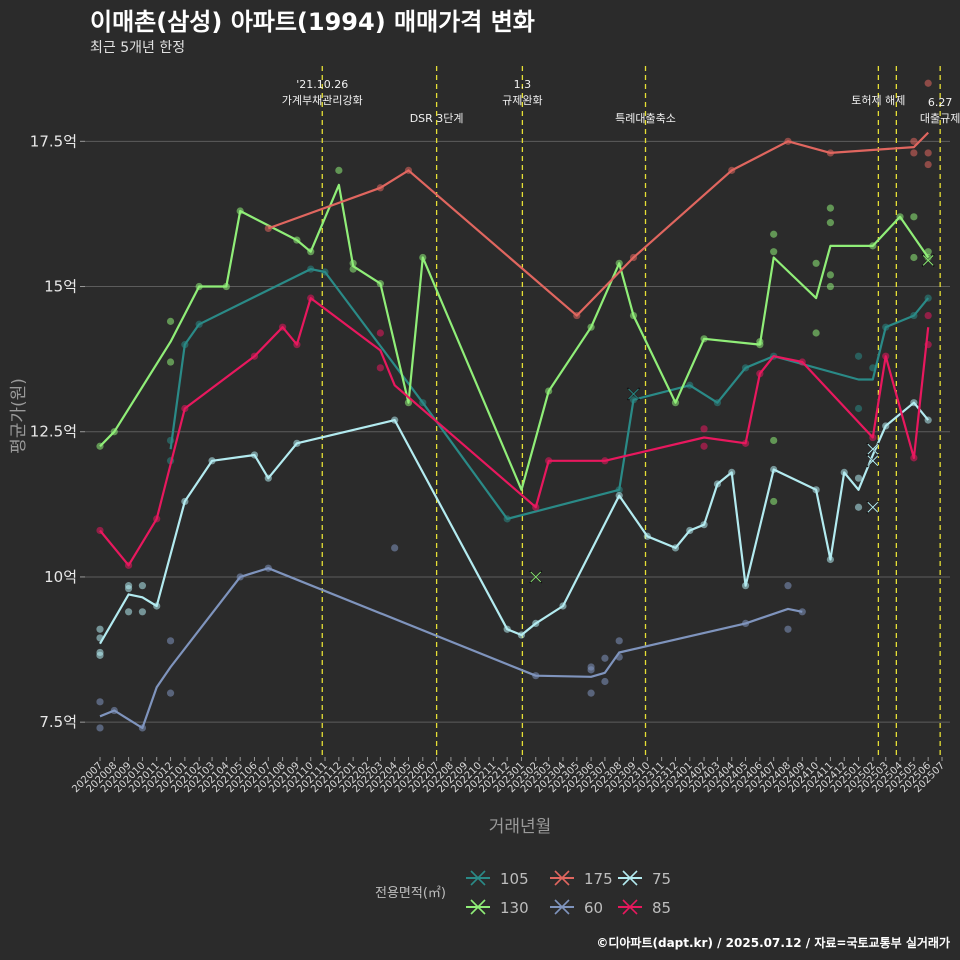 The width and height of the screenshot is (960, 960). What do you see at coordinates (644, 879) in the screenshot?
I see `legend-item-75: 75` at bounding box center [644, 879].